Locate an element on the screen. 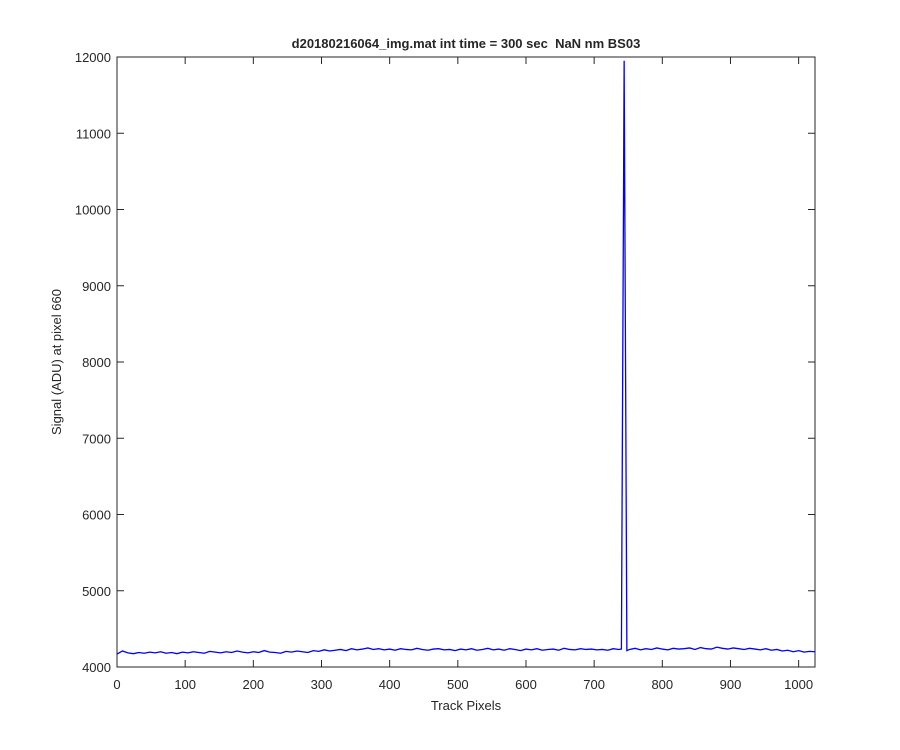  x-tick-label: 100 is located at coordinates (185, 684).